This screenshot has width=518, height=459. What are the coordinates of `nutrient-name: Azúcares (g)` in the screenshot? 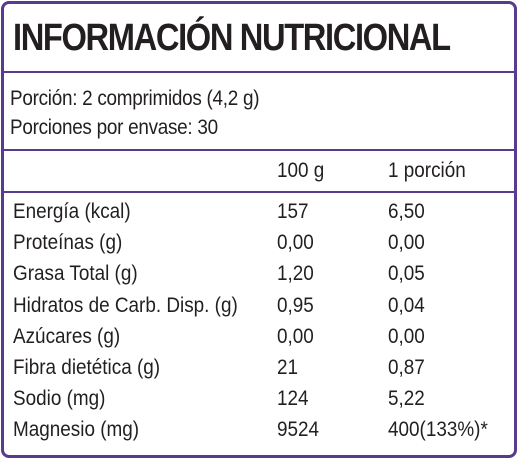 It's located at (67, 336).